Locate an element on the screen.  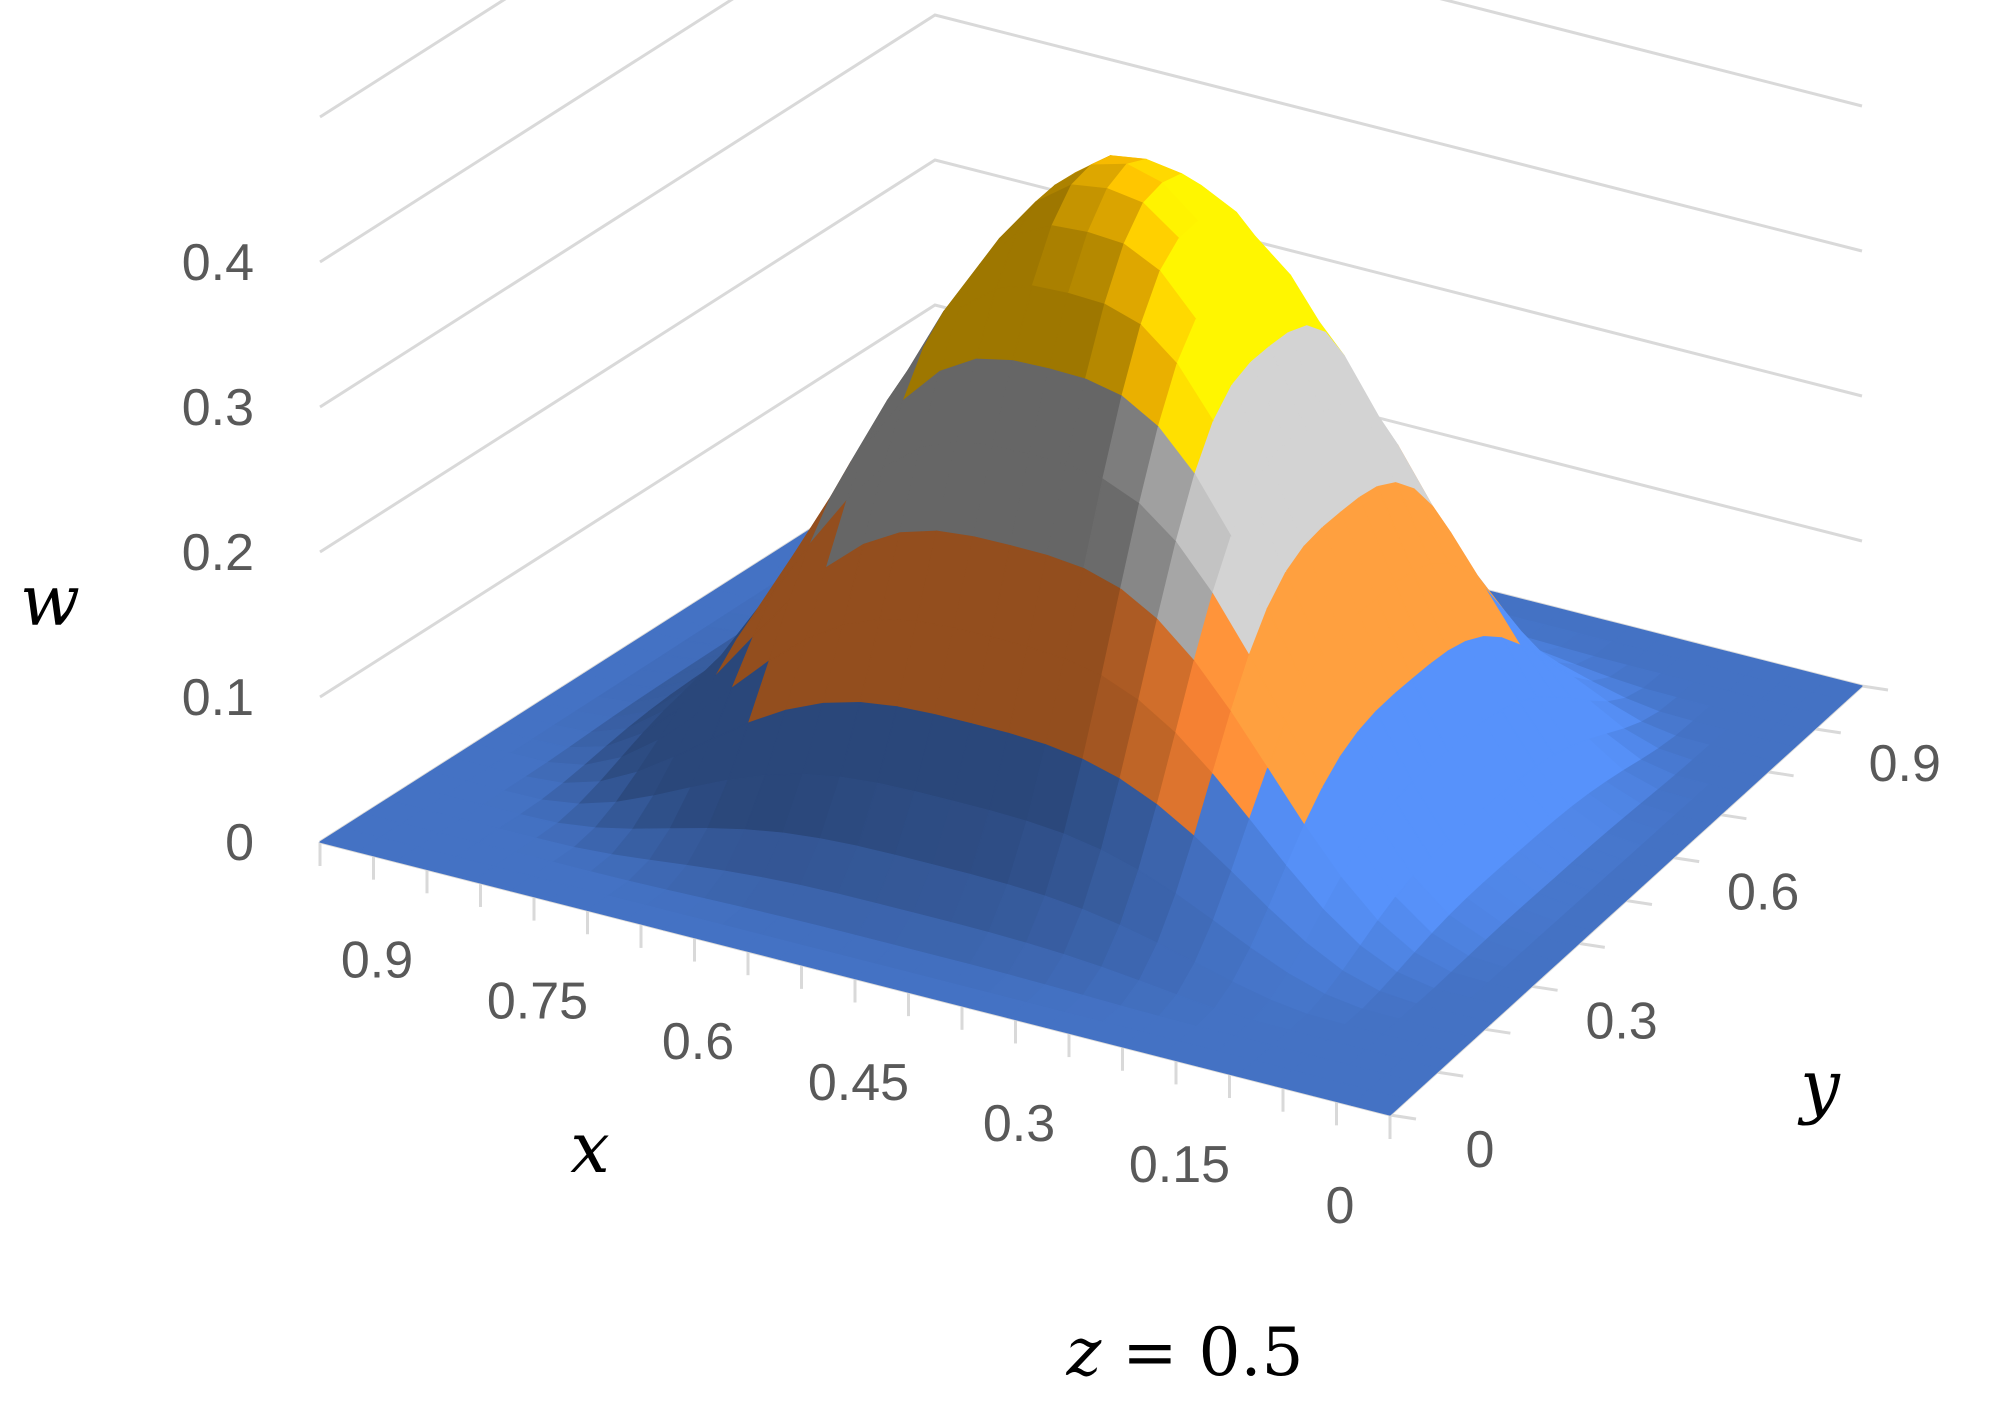
w-tick-label-4: 0.4 is located at coordinates (218, 263).